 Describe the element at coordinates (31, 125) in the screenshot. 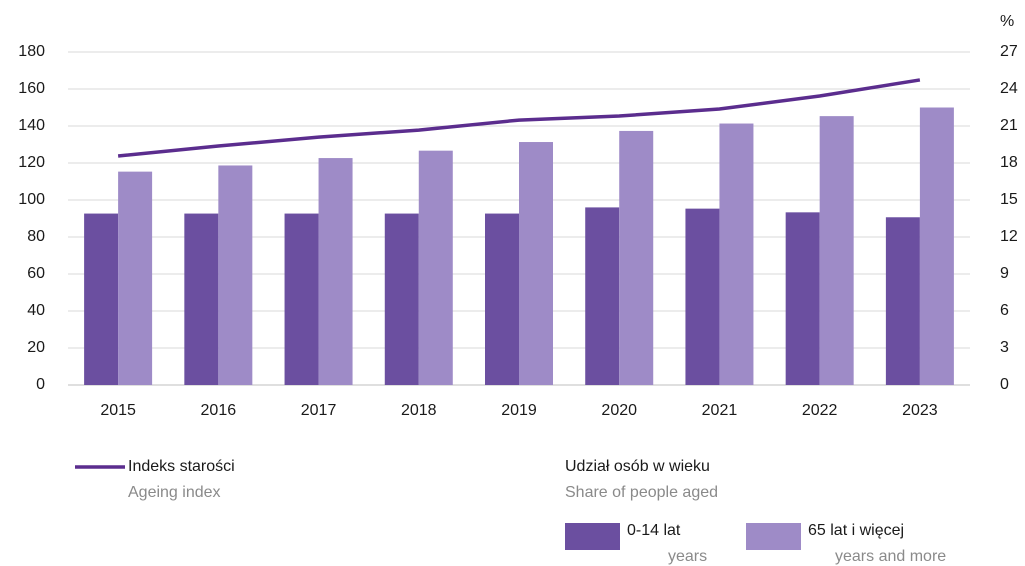

I see `y-tick-label: 140` at that location.